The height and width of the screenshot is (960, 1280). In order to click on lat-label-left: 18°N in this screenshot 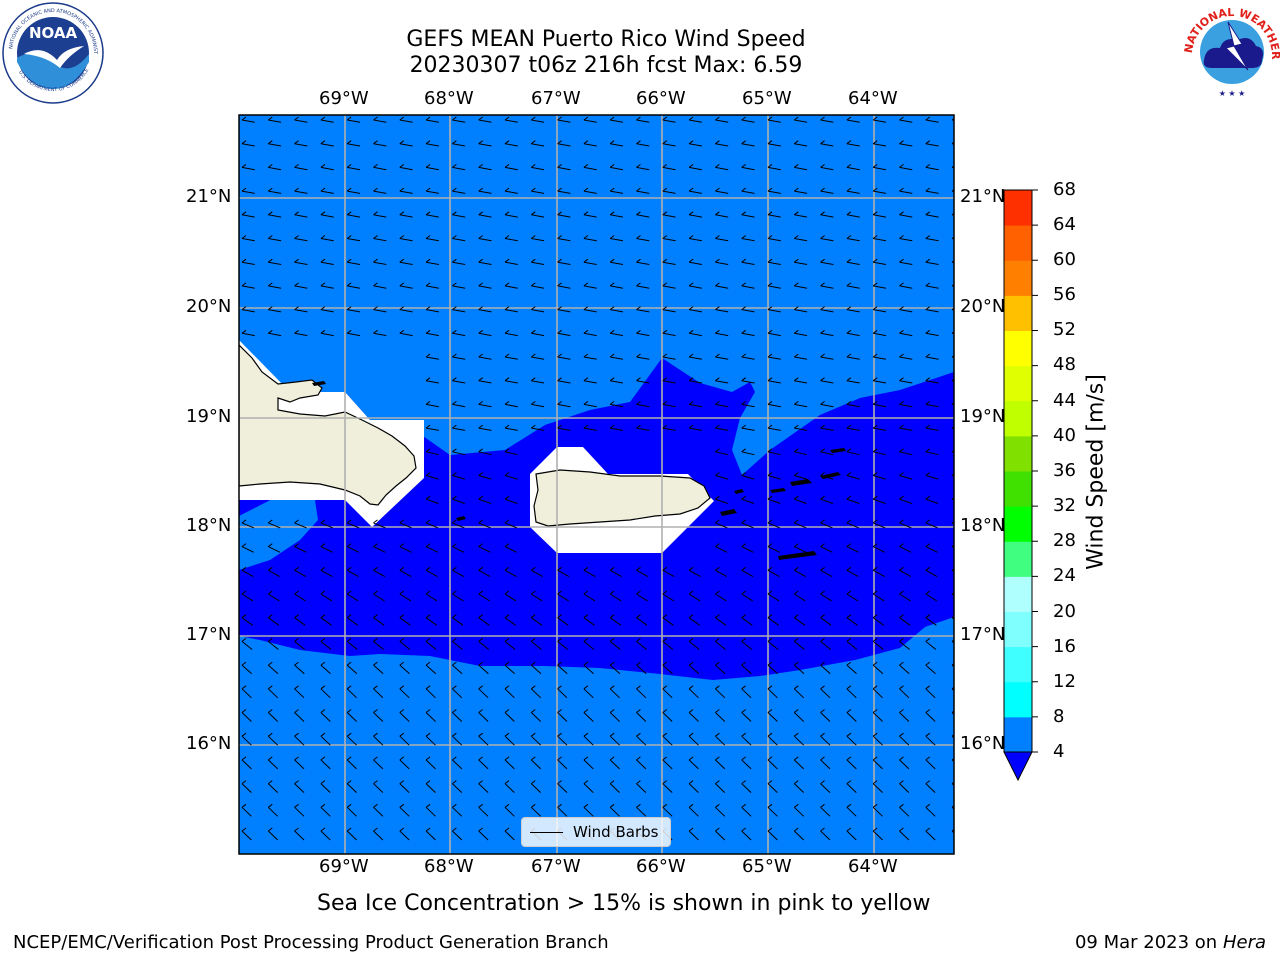, I will do `click(209, 525)`.